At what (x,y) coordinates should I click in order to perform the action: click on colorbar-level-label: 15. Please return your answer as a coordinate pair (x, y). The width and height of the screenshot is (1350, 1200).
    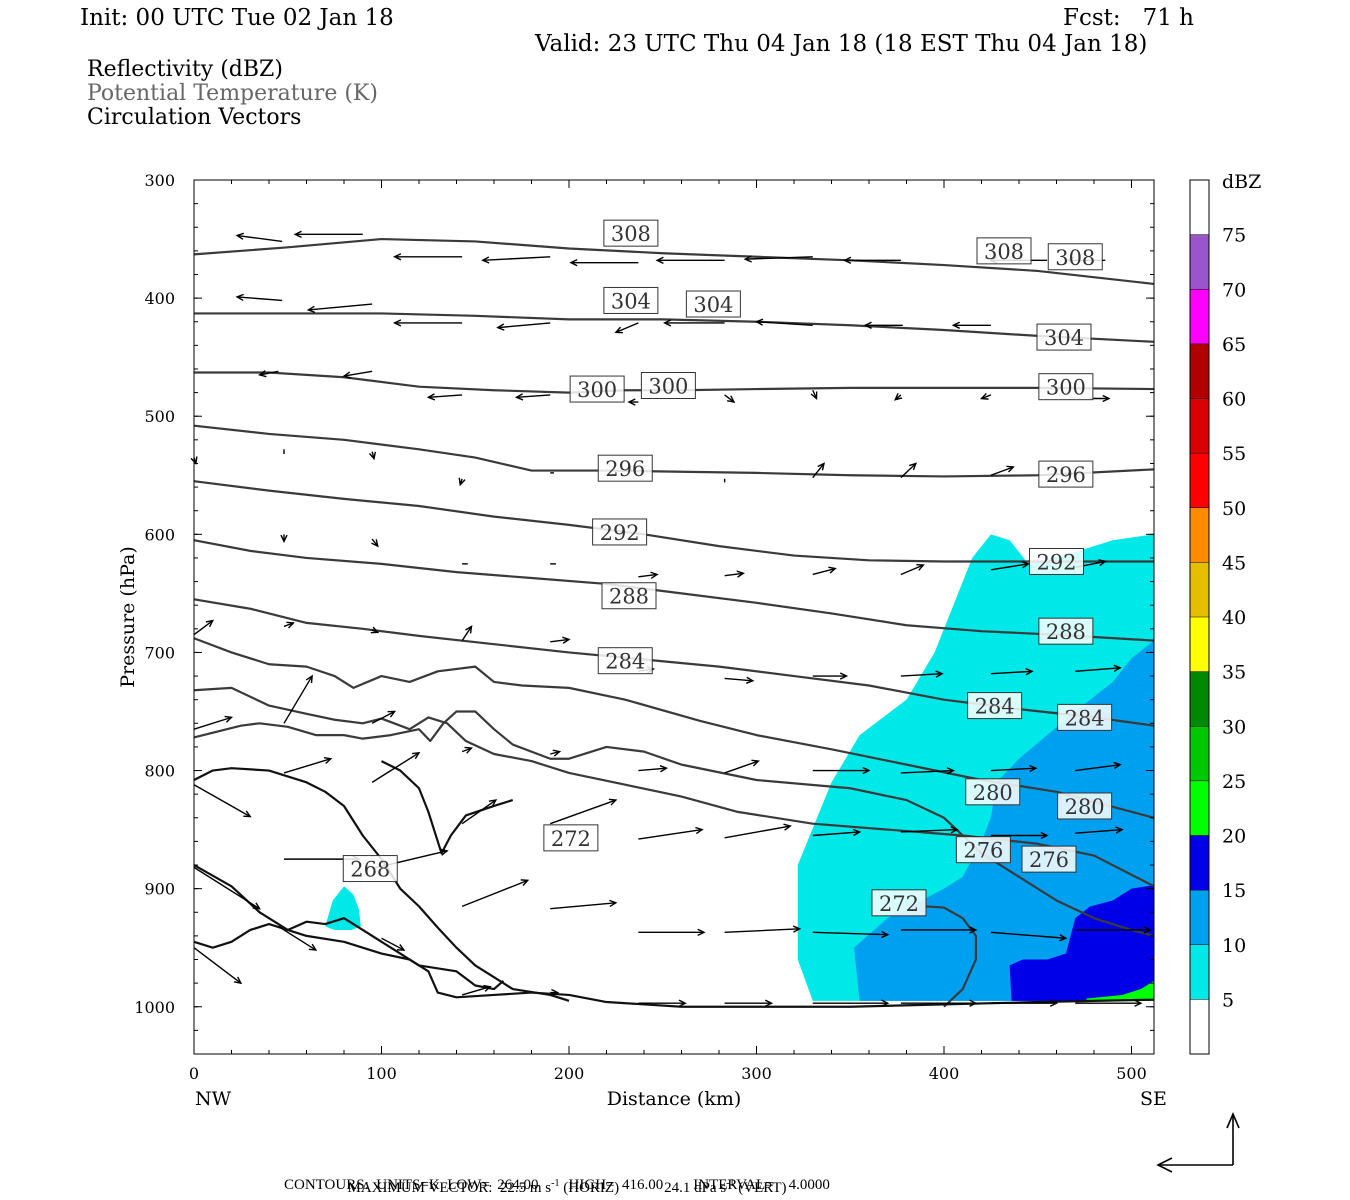
    Looking at the image, I should click on (1234, 891).